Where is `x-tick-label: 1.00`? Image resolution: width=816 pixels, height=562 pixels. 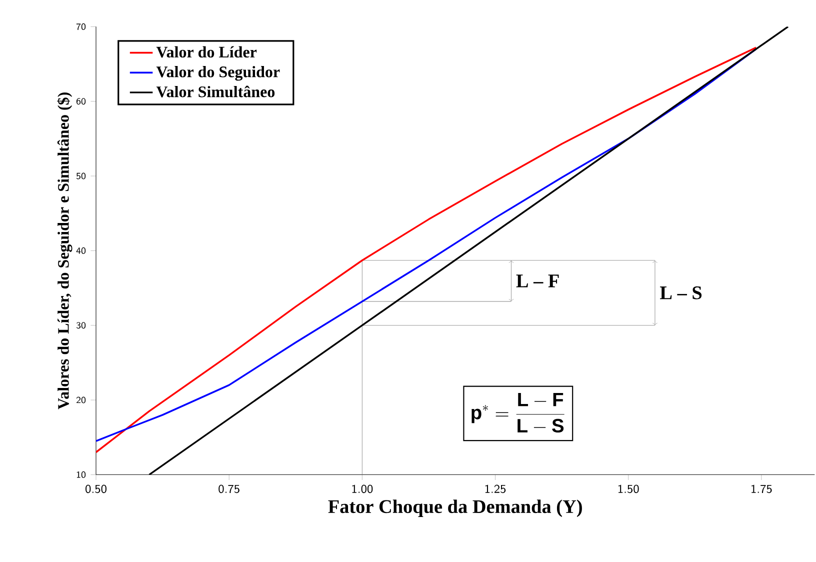
x-tick-label: 1.00 is located at coordinates (362, 489).